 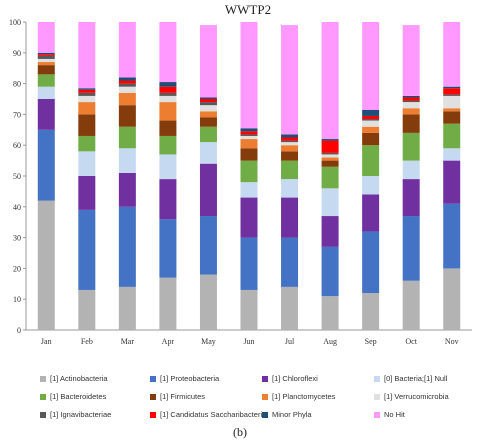 What do you see at coordinates (17, 145) in the screenshot?
I see `y-tick-label: 60` at bounding box center [17, 145].